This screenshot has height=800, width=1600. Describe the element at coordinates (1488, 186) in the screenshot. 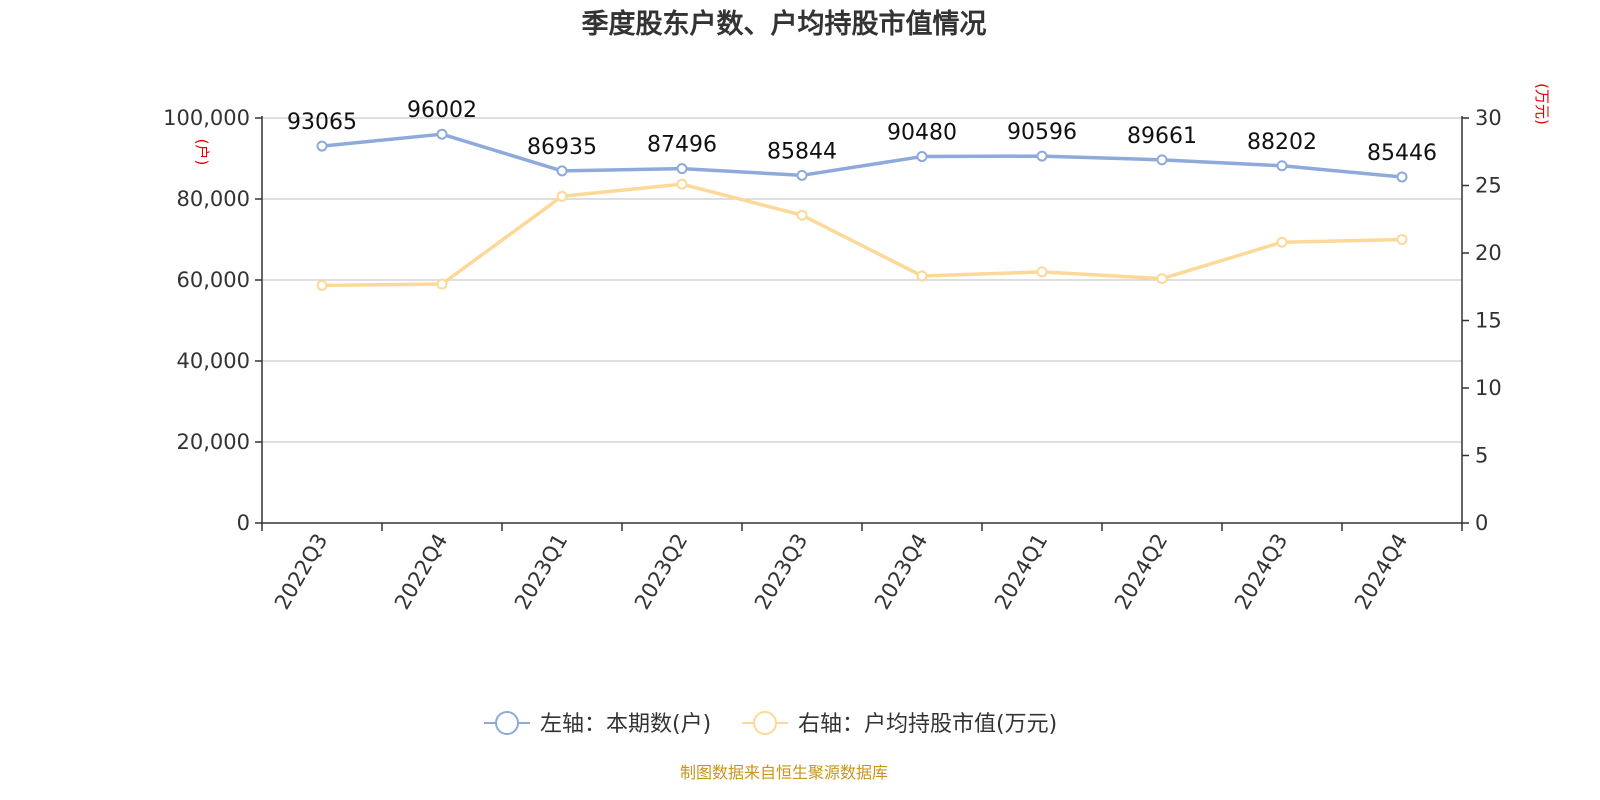

I see `right-axis-tick-label: 25` at that location.